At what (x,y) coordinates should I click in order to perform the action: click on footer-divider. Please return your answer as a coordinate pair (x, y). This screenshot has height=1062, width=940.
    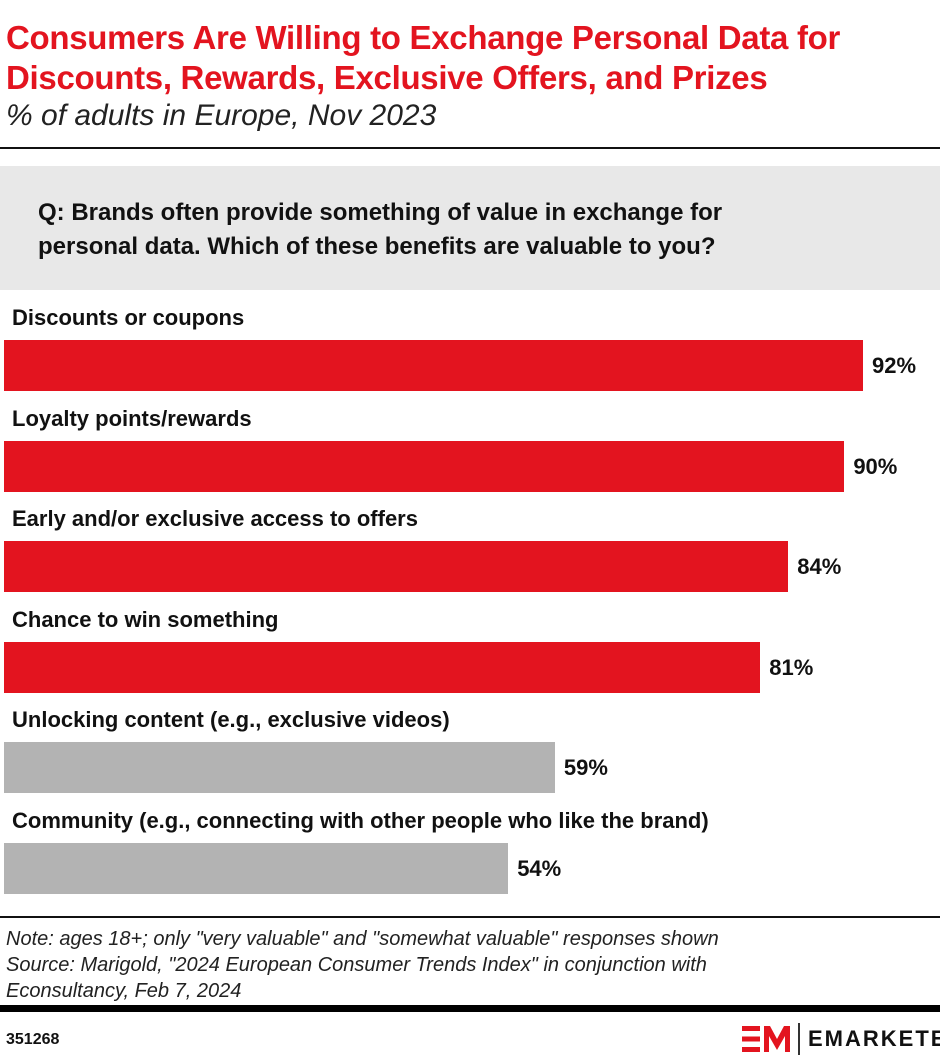
    Looking at the image, I should click on (470, 1008).